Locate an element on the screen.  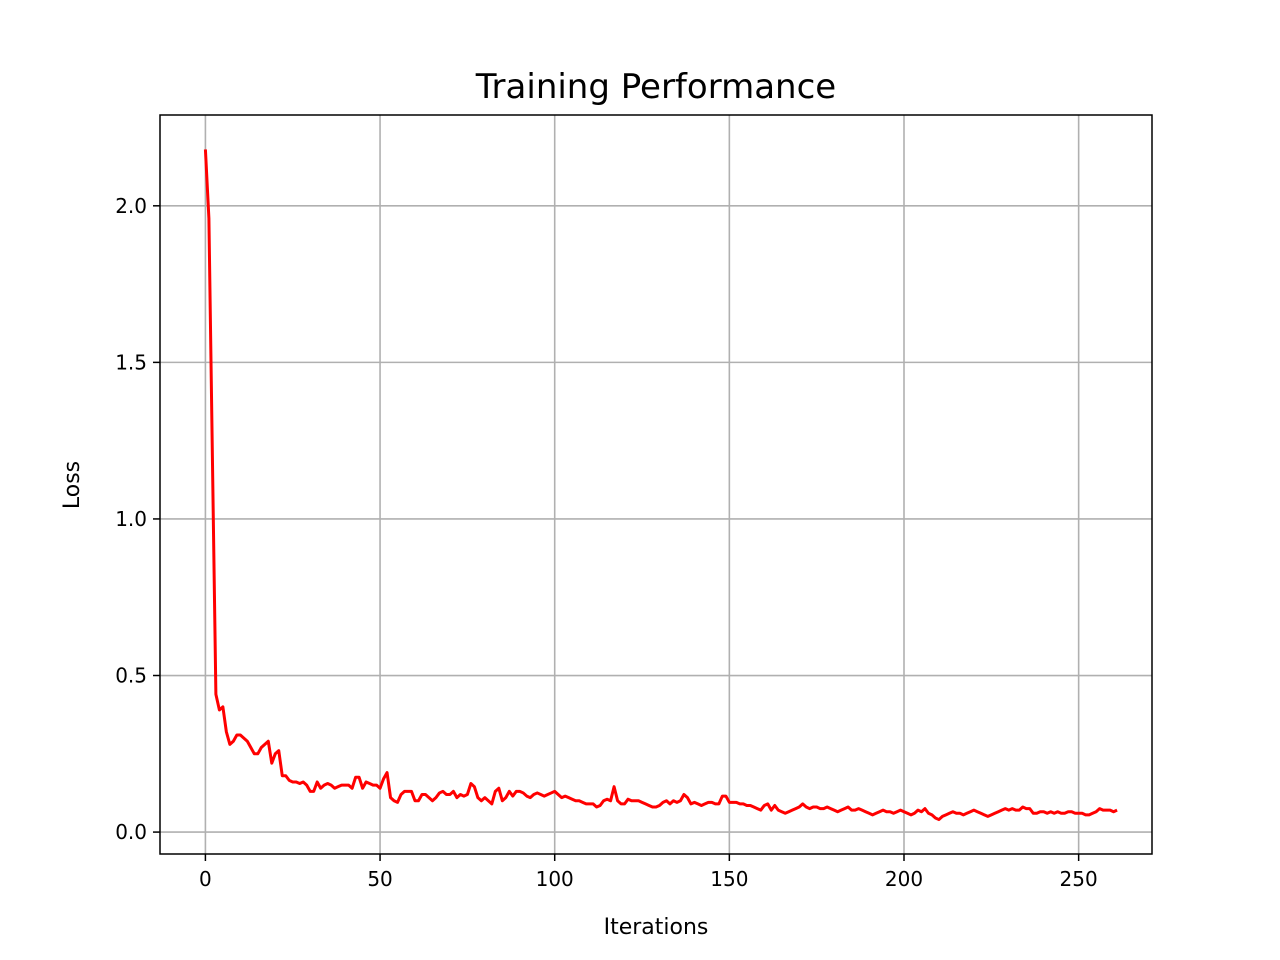
x-tick-label: 150 is located at coordinates (729, 879).